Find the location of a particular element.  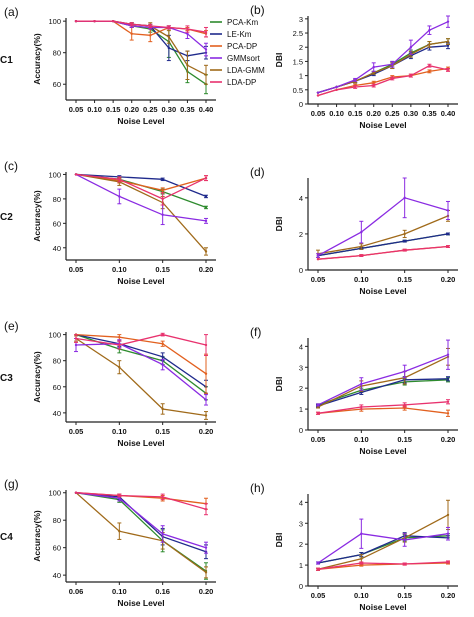

series-pca-km is located at coordinates (141, 367).